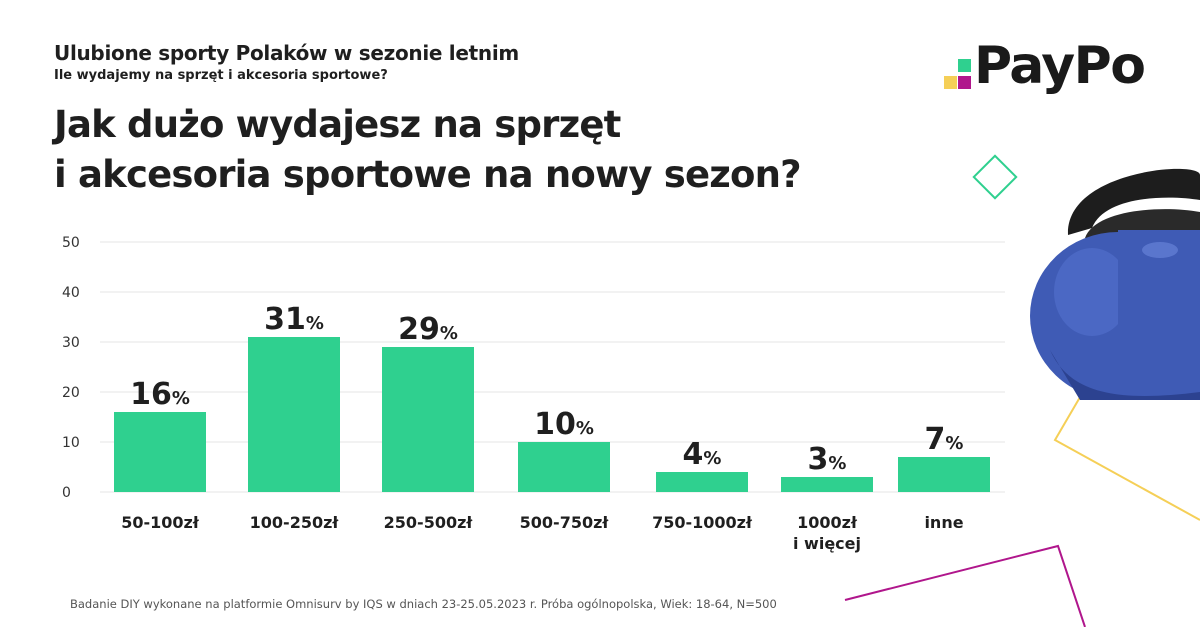  What do you see at coordinates (564, 424) in the screenshot?
I see `value-label: 10%` at bounding box center [564, 424].